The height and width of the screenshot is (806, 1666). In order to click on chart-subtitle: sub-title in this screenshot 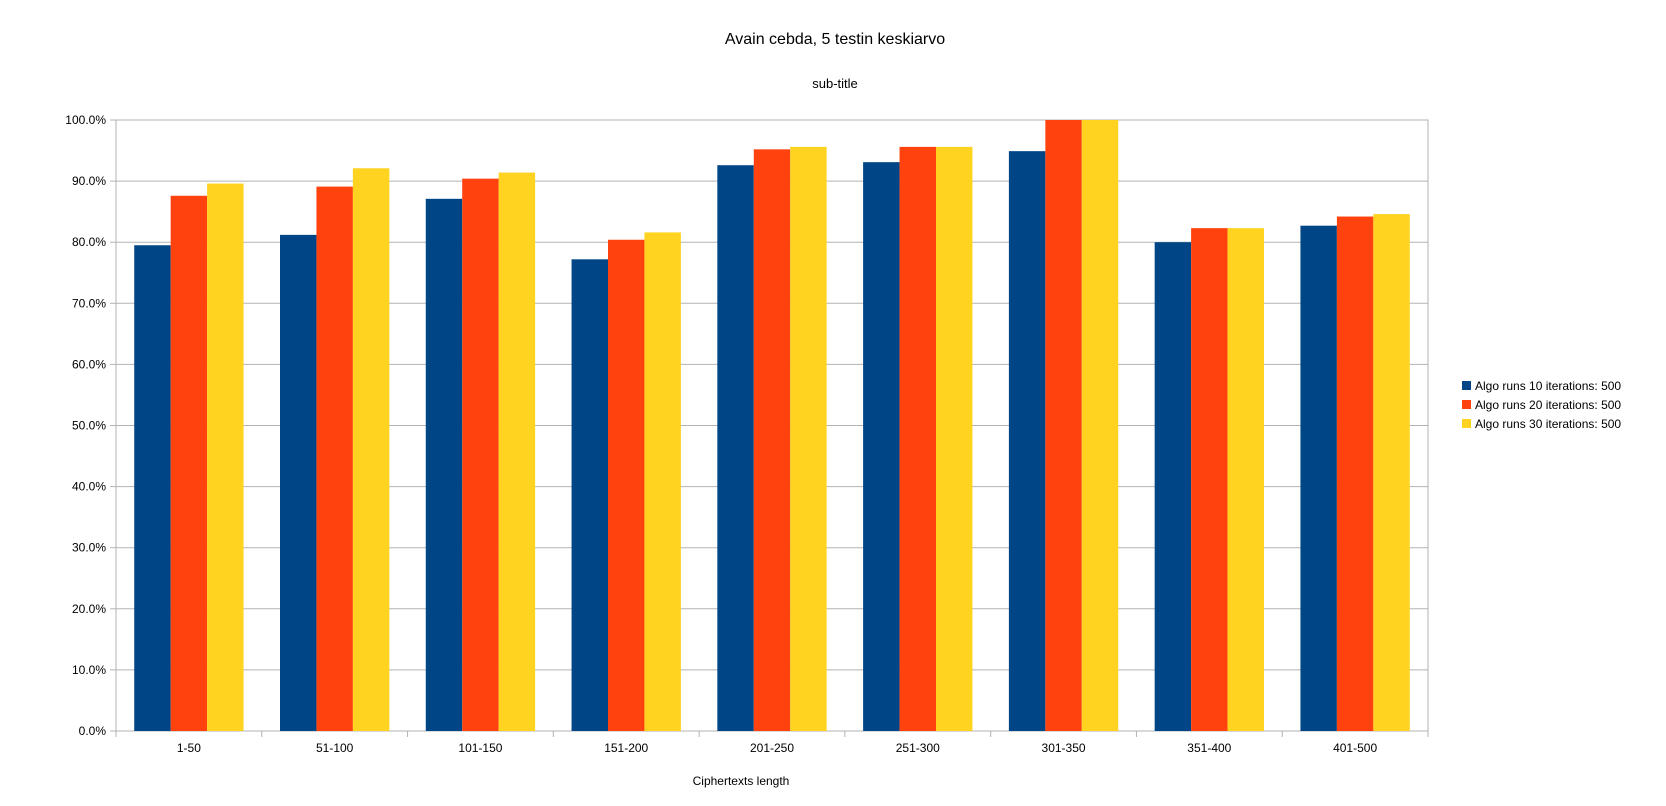, I will do `click(835, 83)`.